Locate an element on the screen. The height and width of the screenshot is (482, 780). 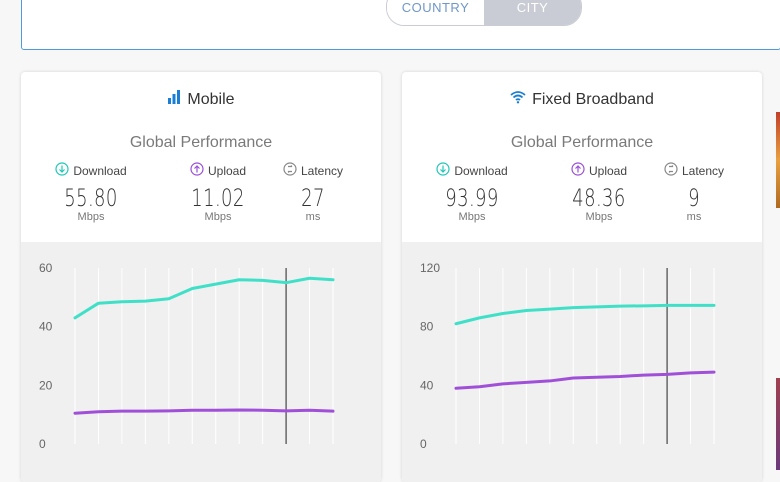
download-metric: Download 55.80 Mbps is located at coordinates (91, 192).